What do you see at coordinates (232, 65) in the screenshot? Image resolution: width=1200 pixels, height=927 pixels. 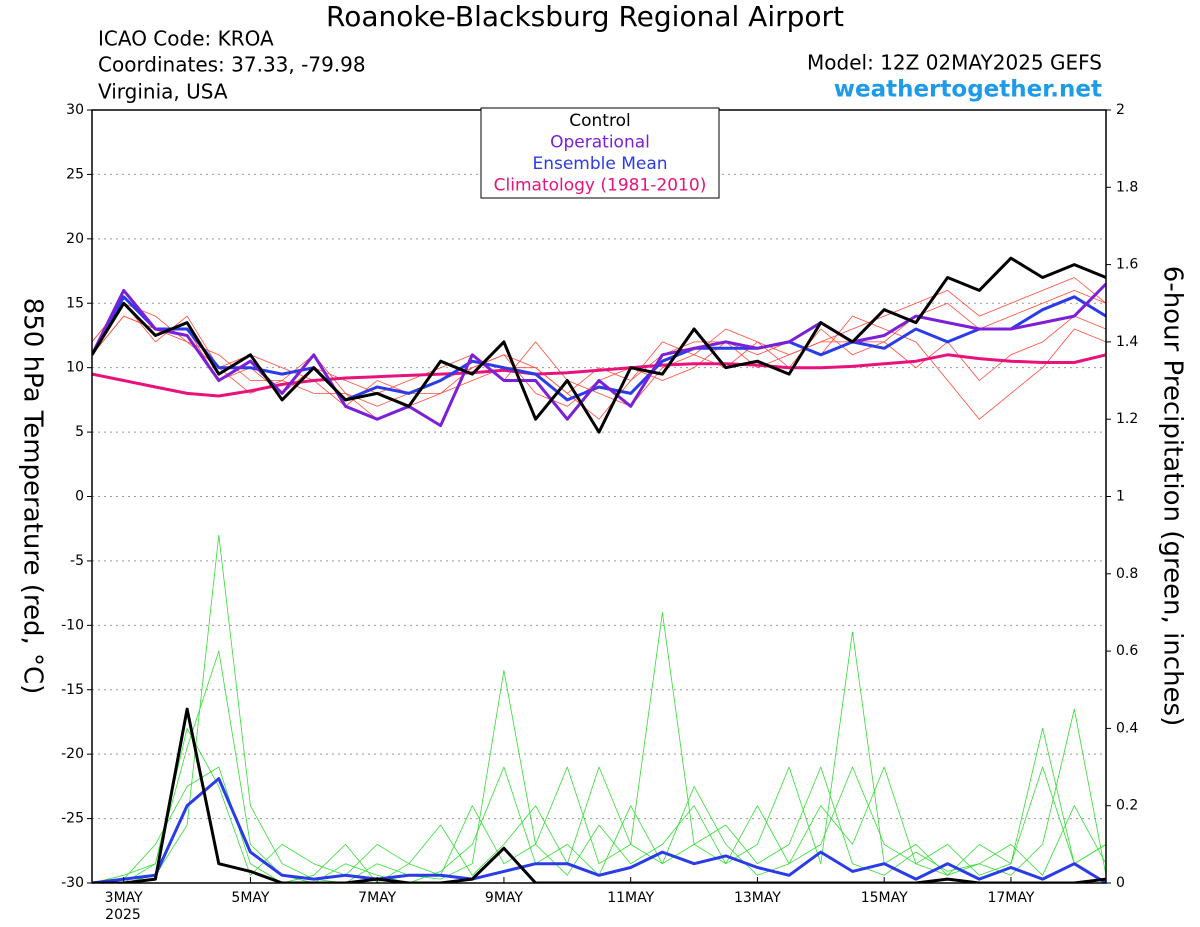 I see `info-line: Coordinates: 37.33, -79.98` at bounding box center [232, 65].